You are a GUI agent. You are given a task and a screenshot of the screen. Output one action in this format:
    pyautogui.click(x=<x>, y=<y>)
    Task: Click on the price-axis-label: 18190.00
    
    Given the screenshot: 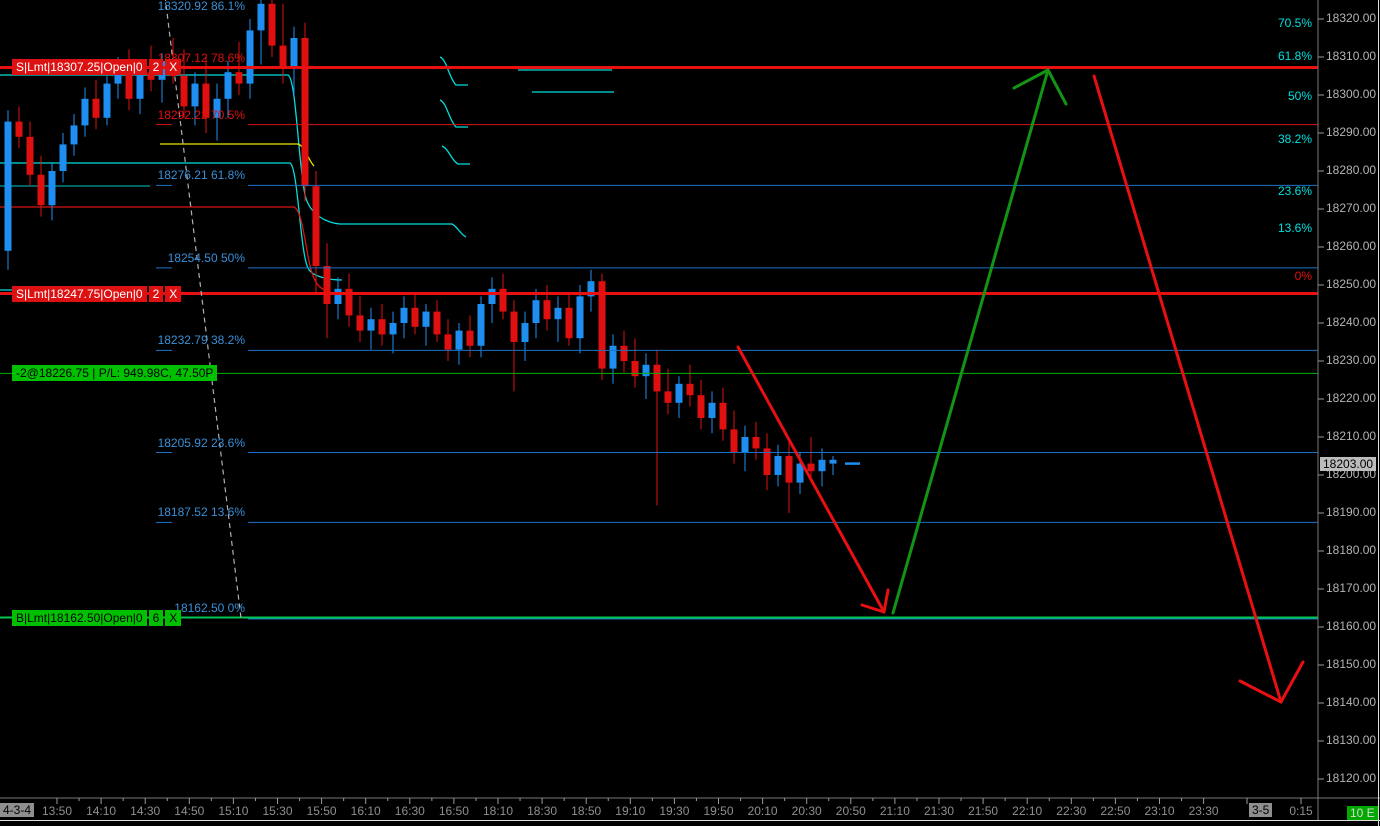 What is the action you would take?
    pyautogui.click(x=1351, y=512)
    